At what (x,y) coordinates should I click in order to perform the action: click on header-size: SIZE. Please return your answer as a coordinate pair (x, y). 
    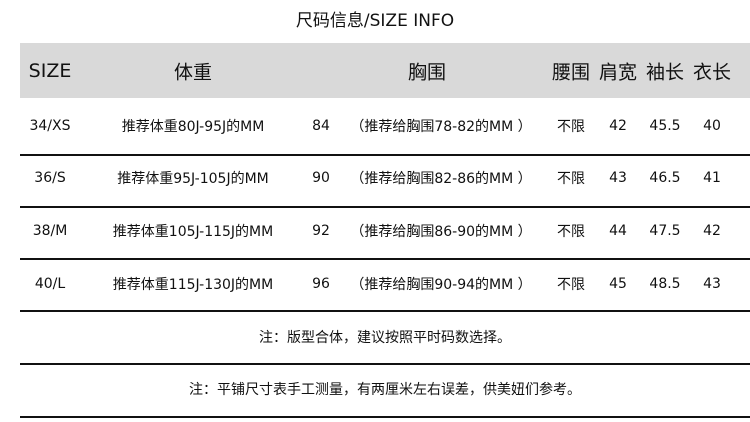
    Looking at the image, I should click on (50, 71).